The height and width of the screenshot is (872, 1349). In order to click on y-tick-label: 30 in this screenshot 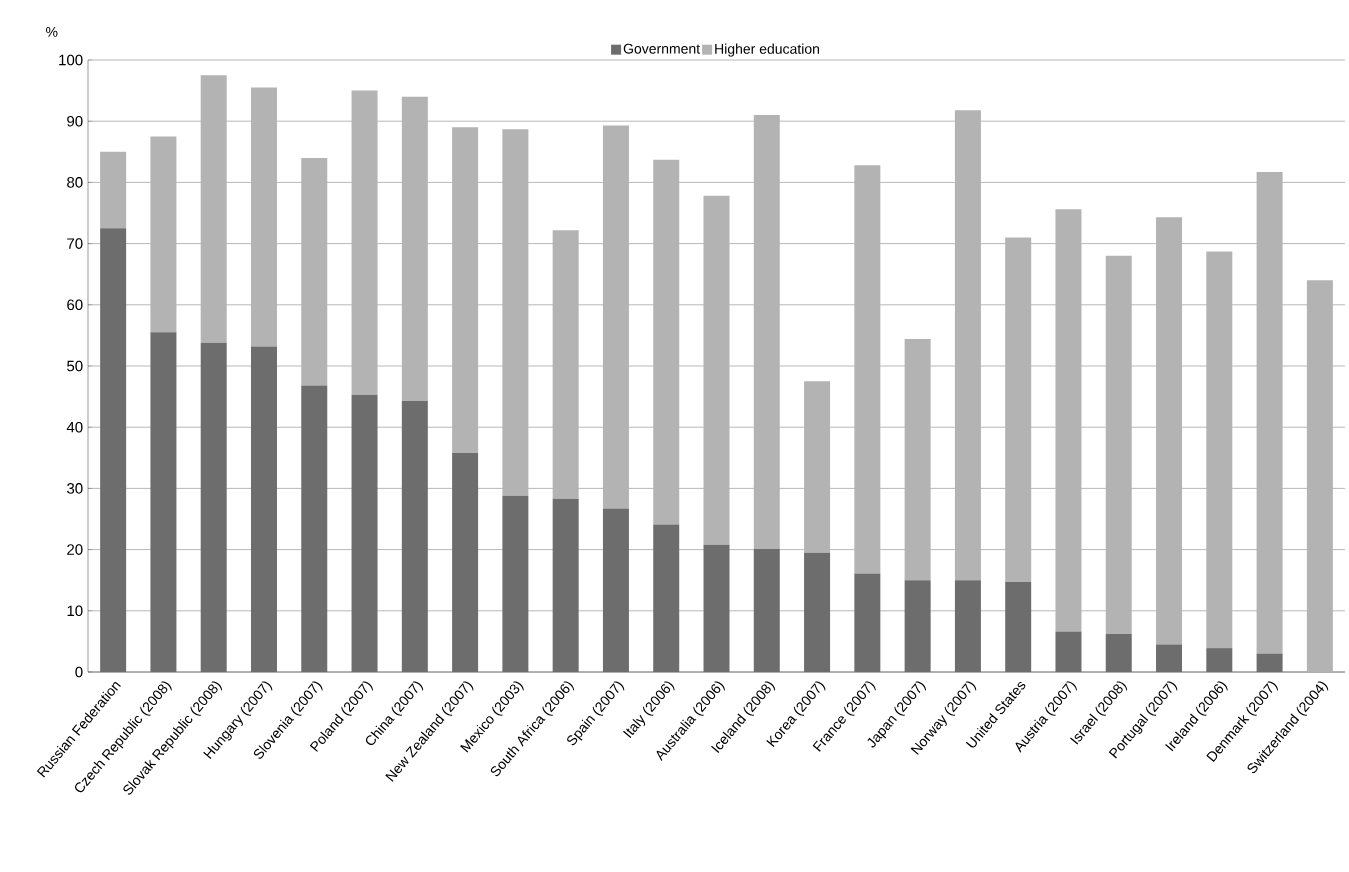, I will do `click(75, 488)`.